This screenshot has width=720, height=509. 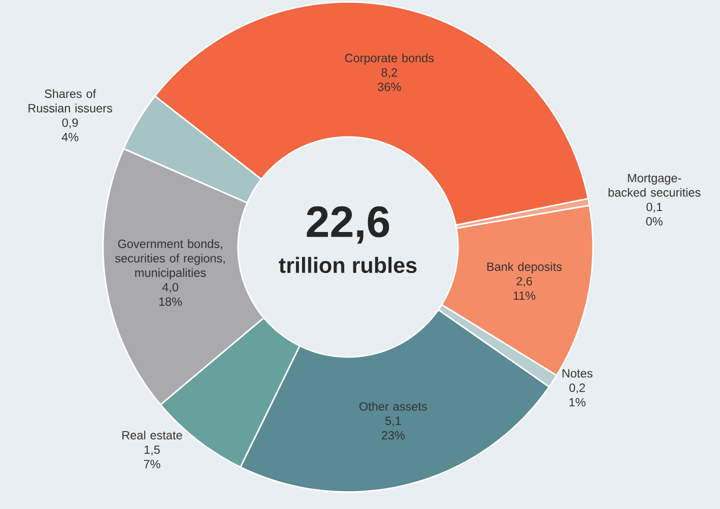 What do you see at coordinates (152, 464) in the screenshot?
I see `text: 7%` at bounding box center [152, 464].